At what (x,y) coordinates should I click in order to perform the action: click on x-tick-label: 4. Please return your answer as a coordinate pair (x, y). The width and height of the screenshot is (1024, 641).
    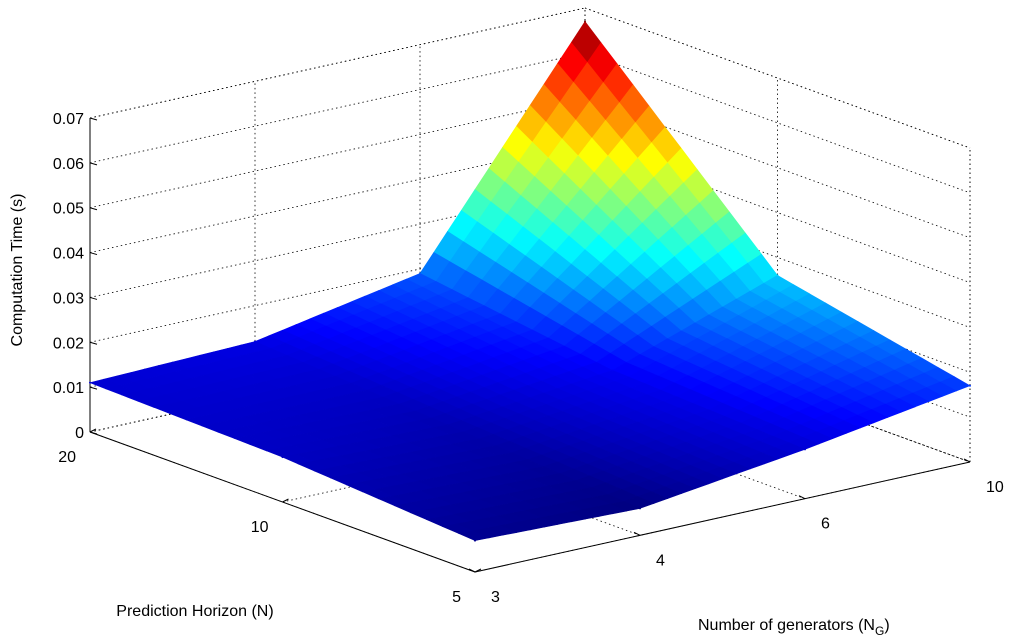
    Looking at the image, I should click on (660, 560).